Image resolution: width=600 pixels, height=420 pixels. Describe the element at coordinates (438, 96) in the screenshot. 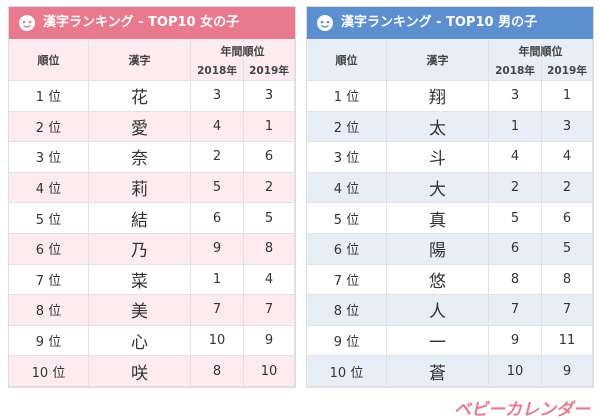

I see `kanji: 翔` at that location.